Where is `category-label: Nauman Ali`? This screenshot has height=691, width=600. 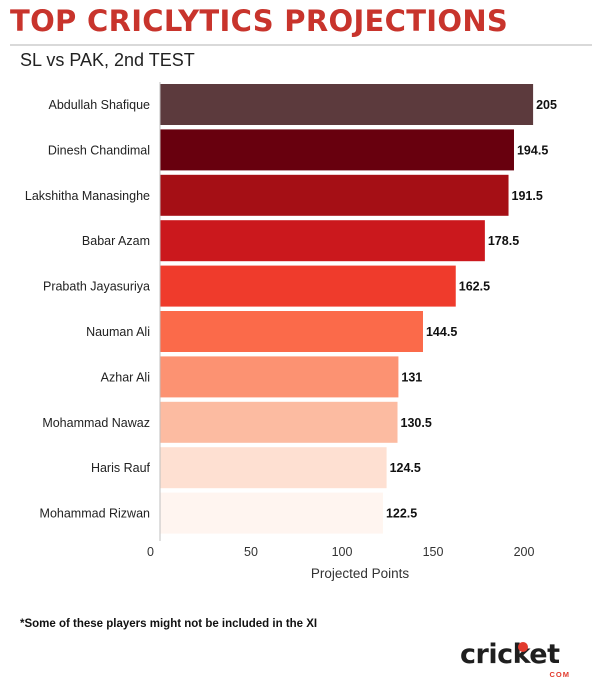 category-label: Nauman Ali is located at coordinates (118, 332).